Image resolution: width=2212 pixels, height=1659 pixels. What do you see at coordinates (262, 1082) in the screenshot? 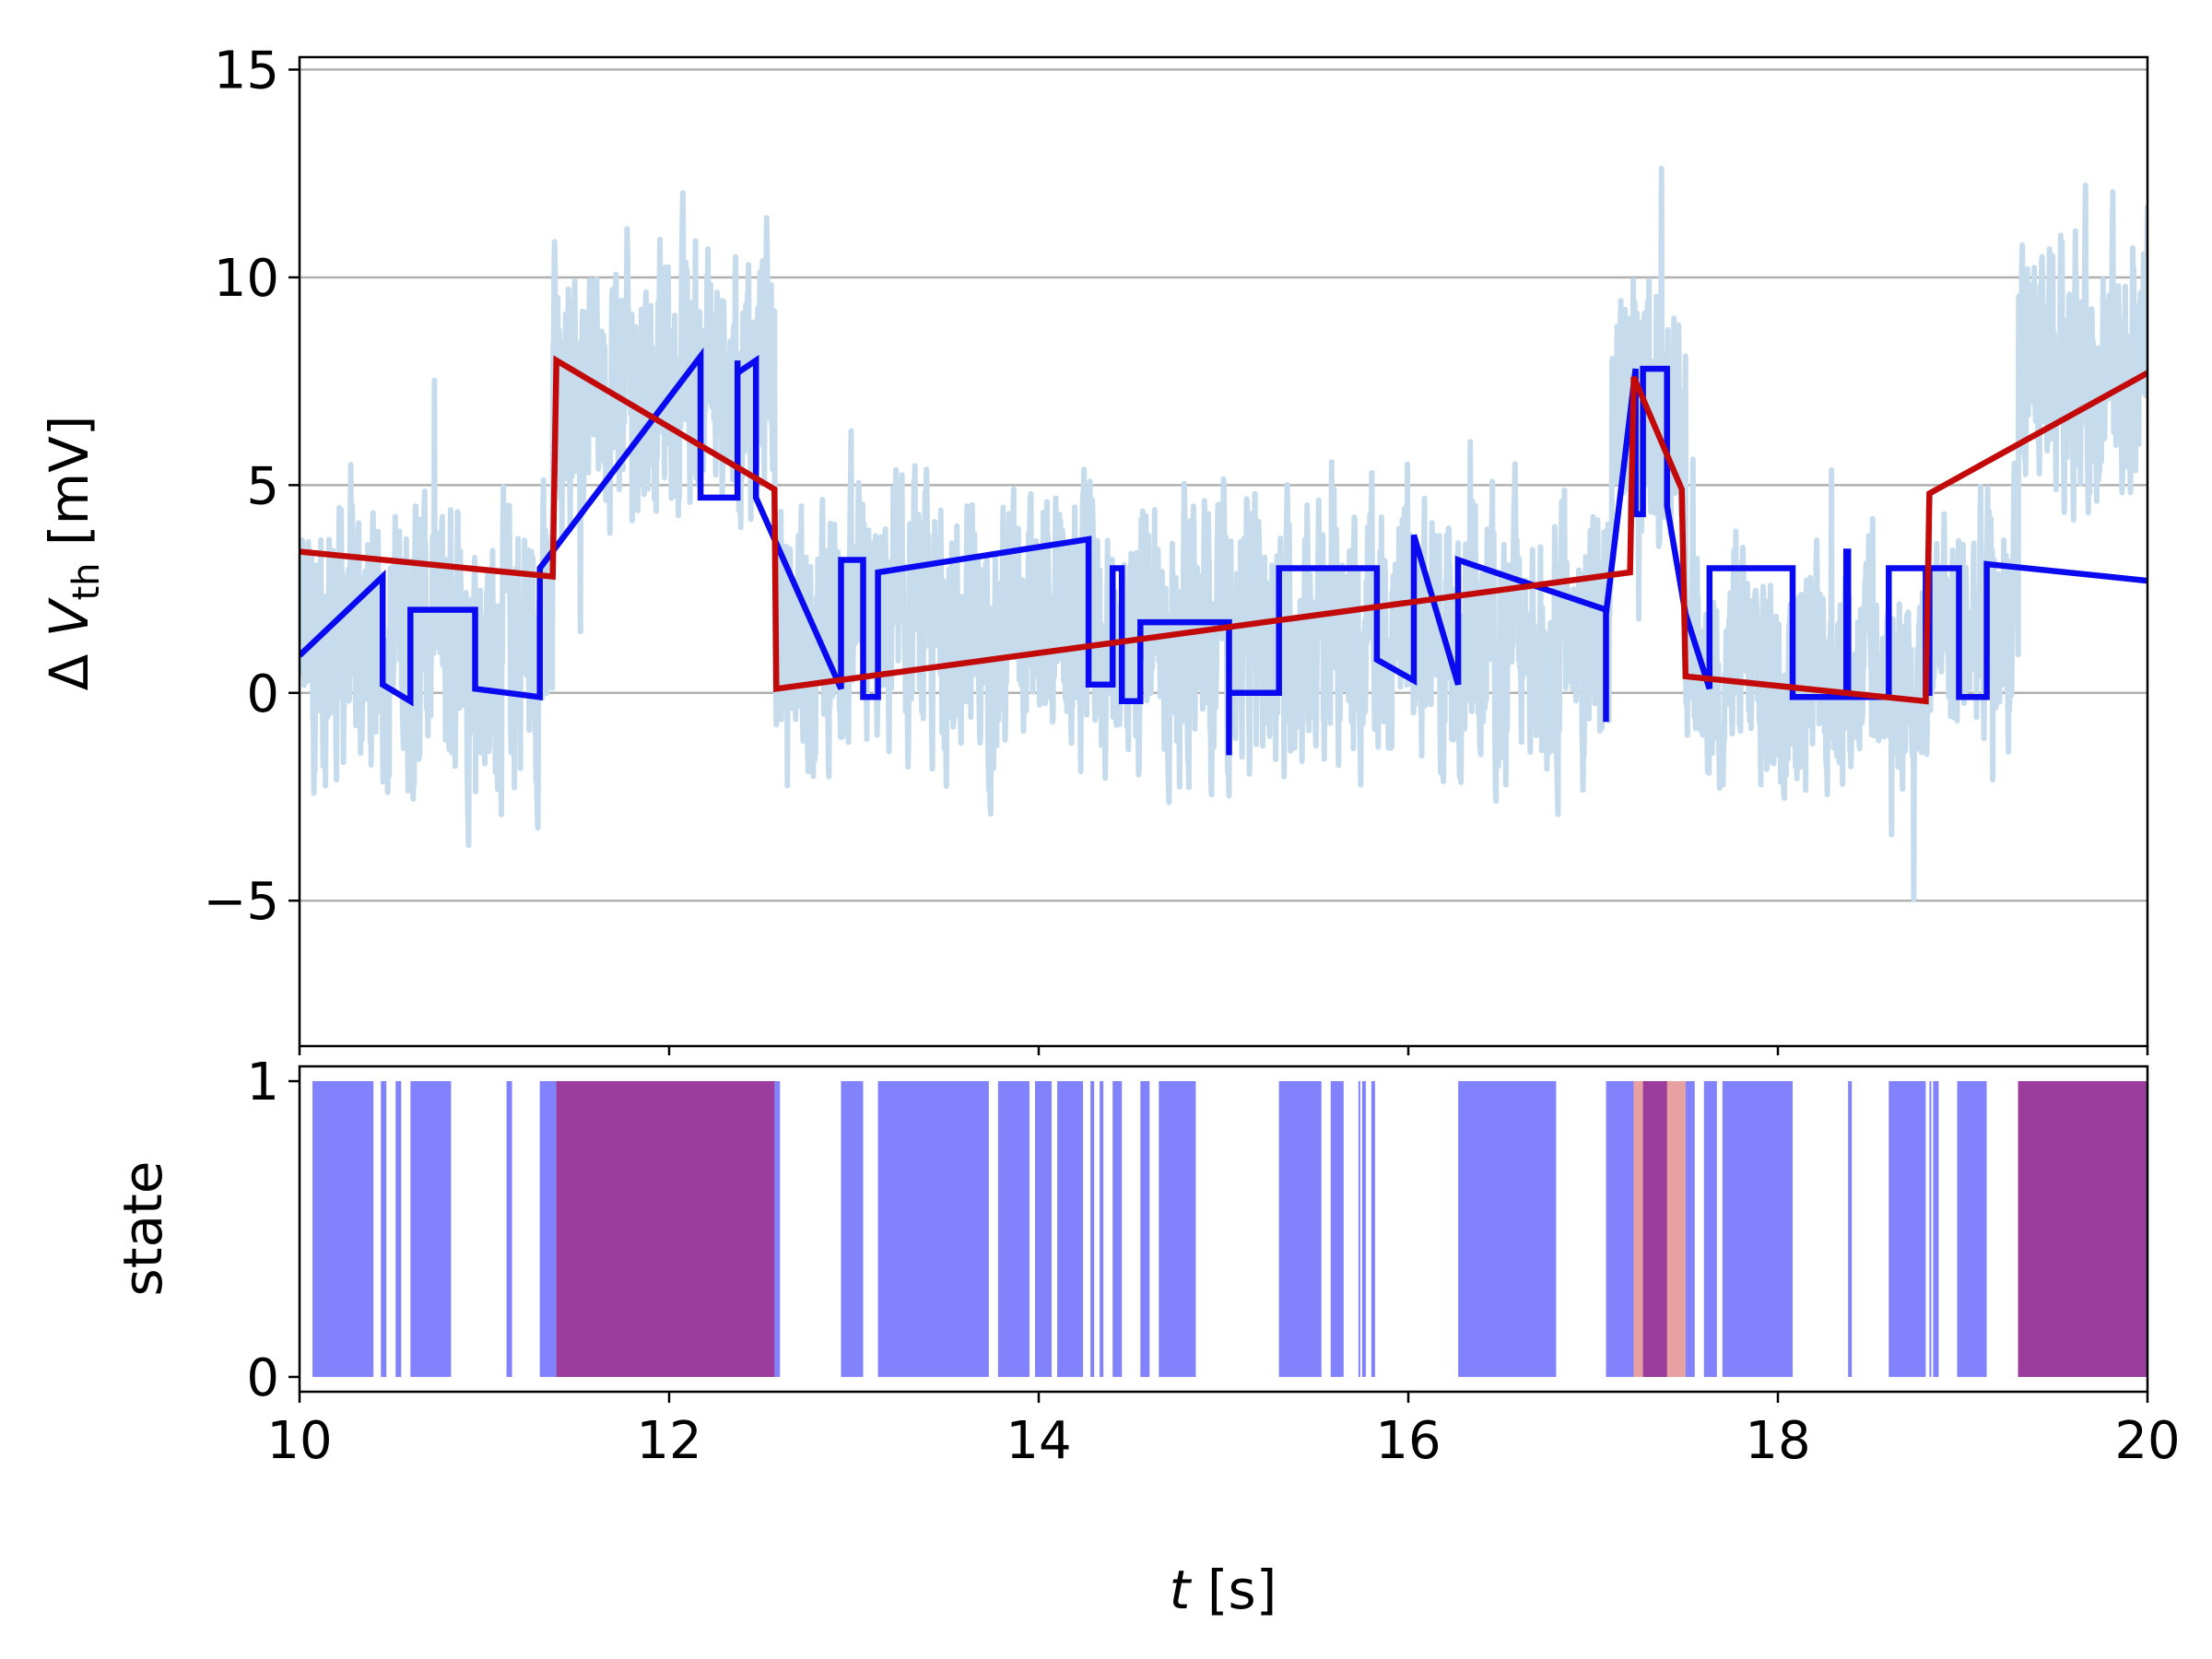
I see `y-tick-label: 1` at bounding box center [262, 1082].